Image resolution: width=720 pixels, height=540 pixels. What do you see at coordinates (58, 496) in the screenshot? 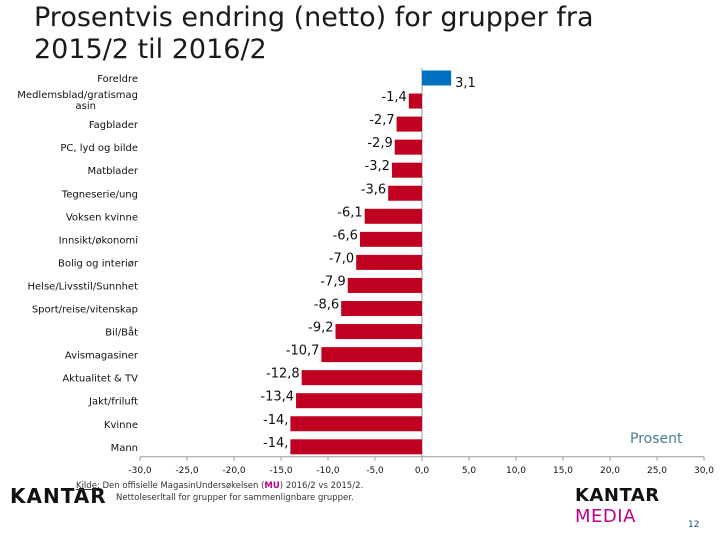
I see `kantar-logo-left: KANTAR` at bounding box center [58, 496].